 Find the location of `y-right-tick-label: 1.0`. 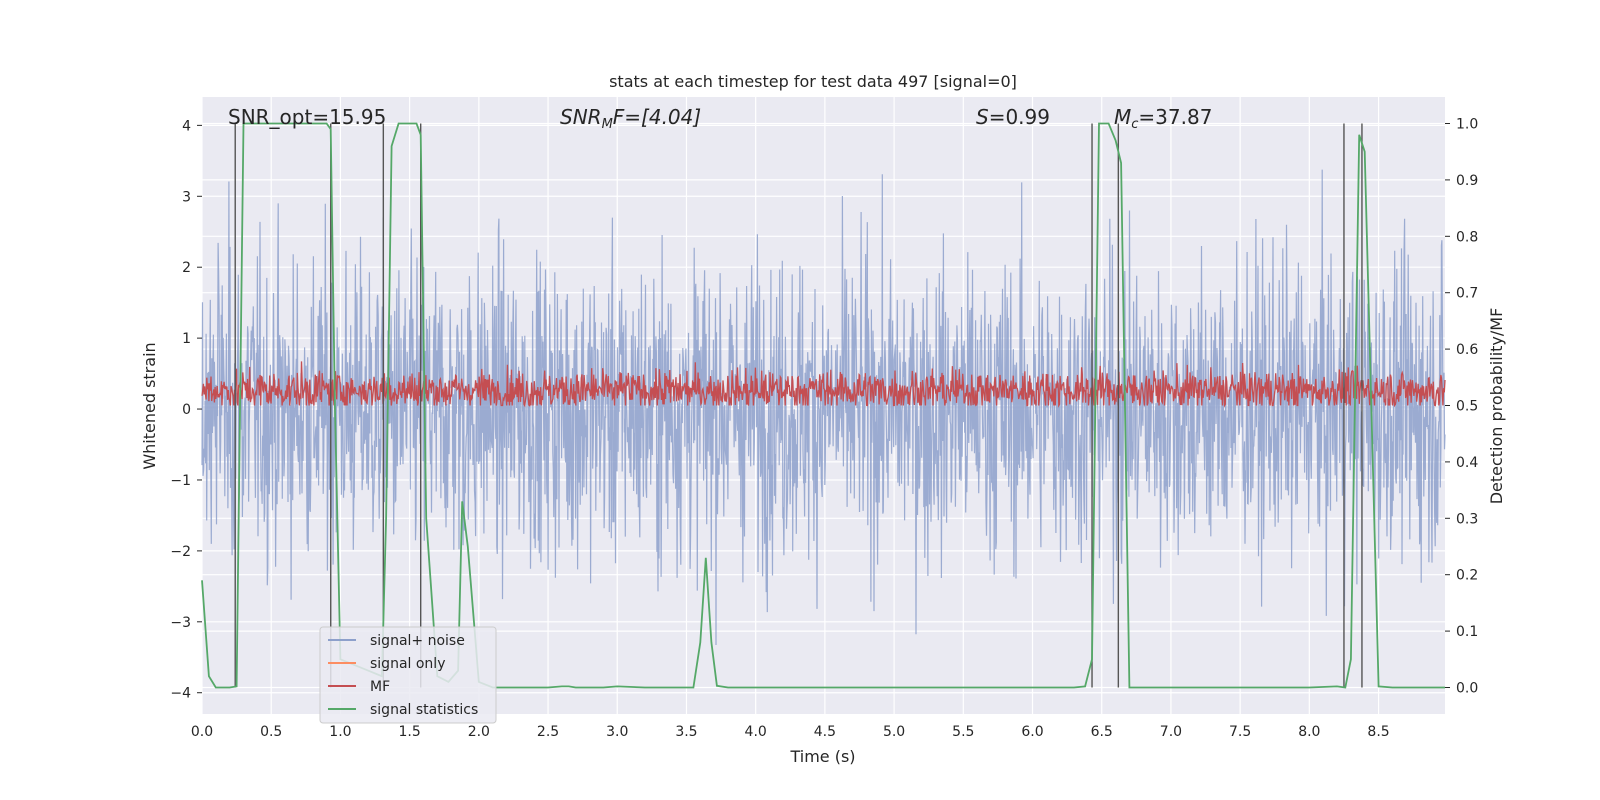

y-right-tick-label: 1.0 is located at coordinates (1467, 125).